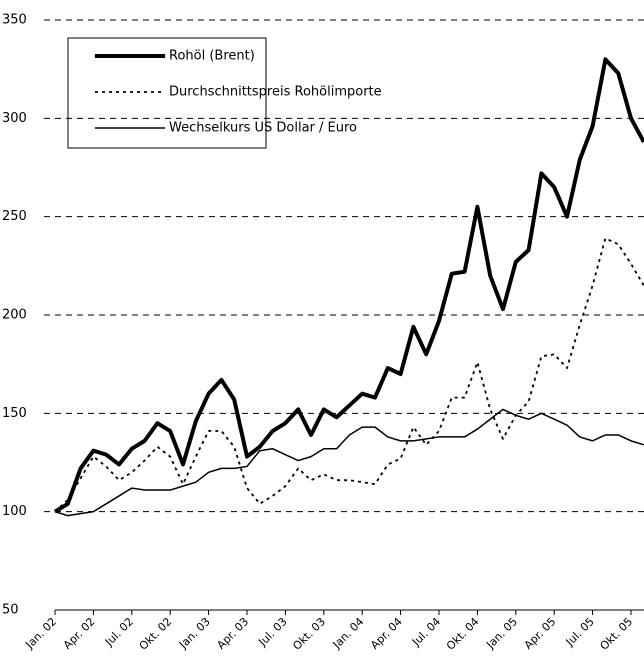 This screenshot has height=670, width=644. I want to click on legend-label: Durchschnittspreis Rohölimporte, so click(275, 92).